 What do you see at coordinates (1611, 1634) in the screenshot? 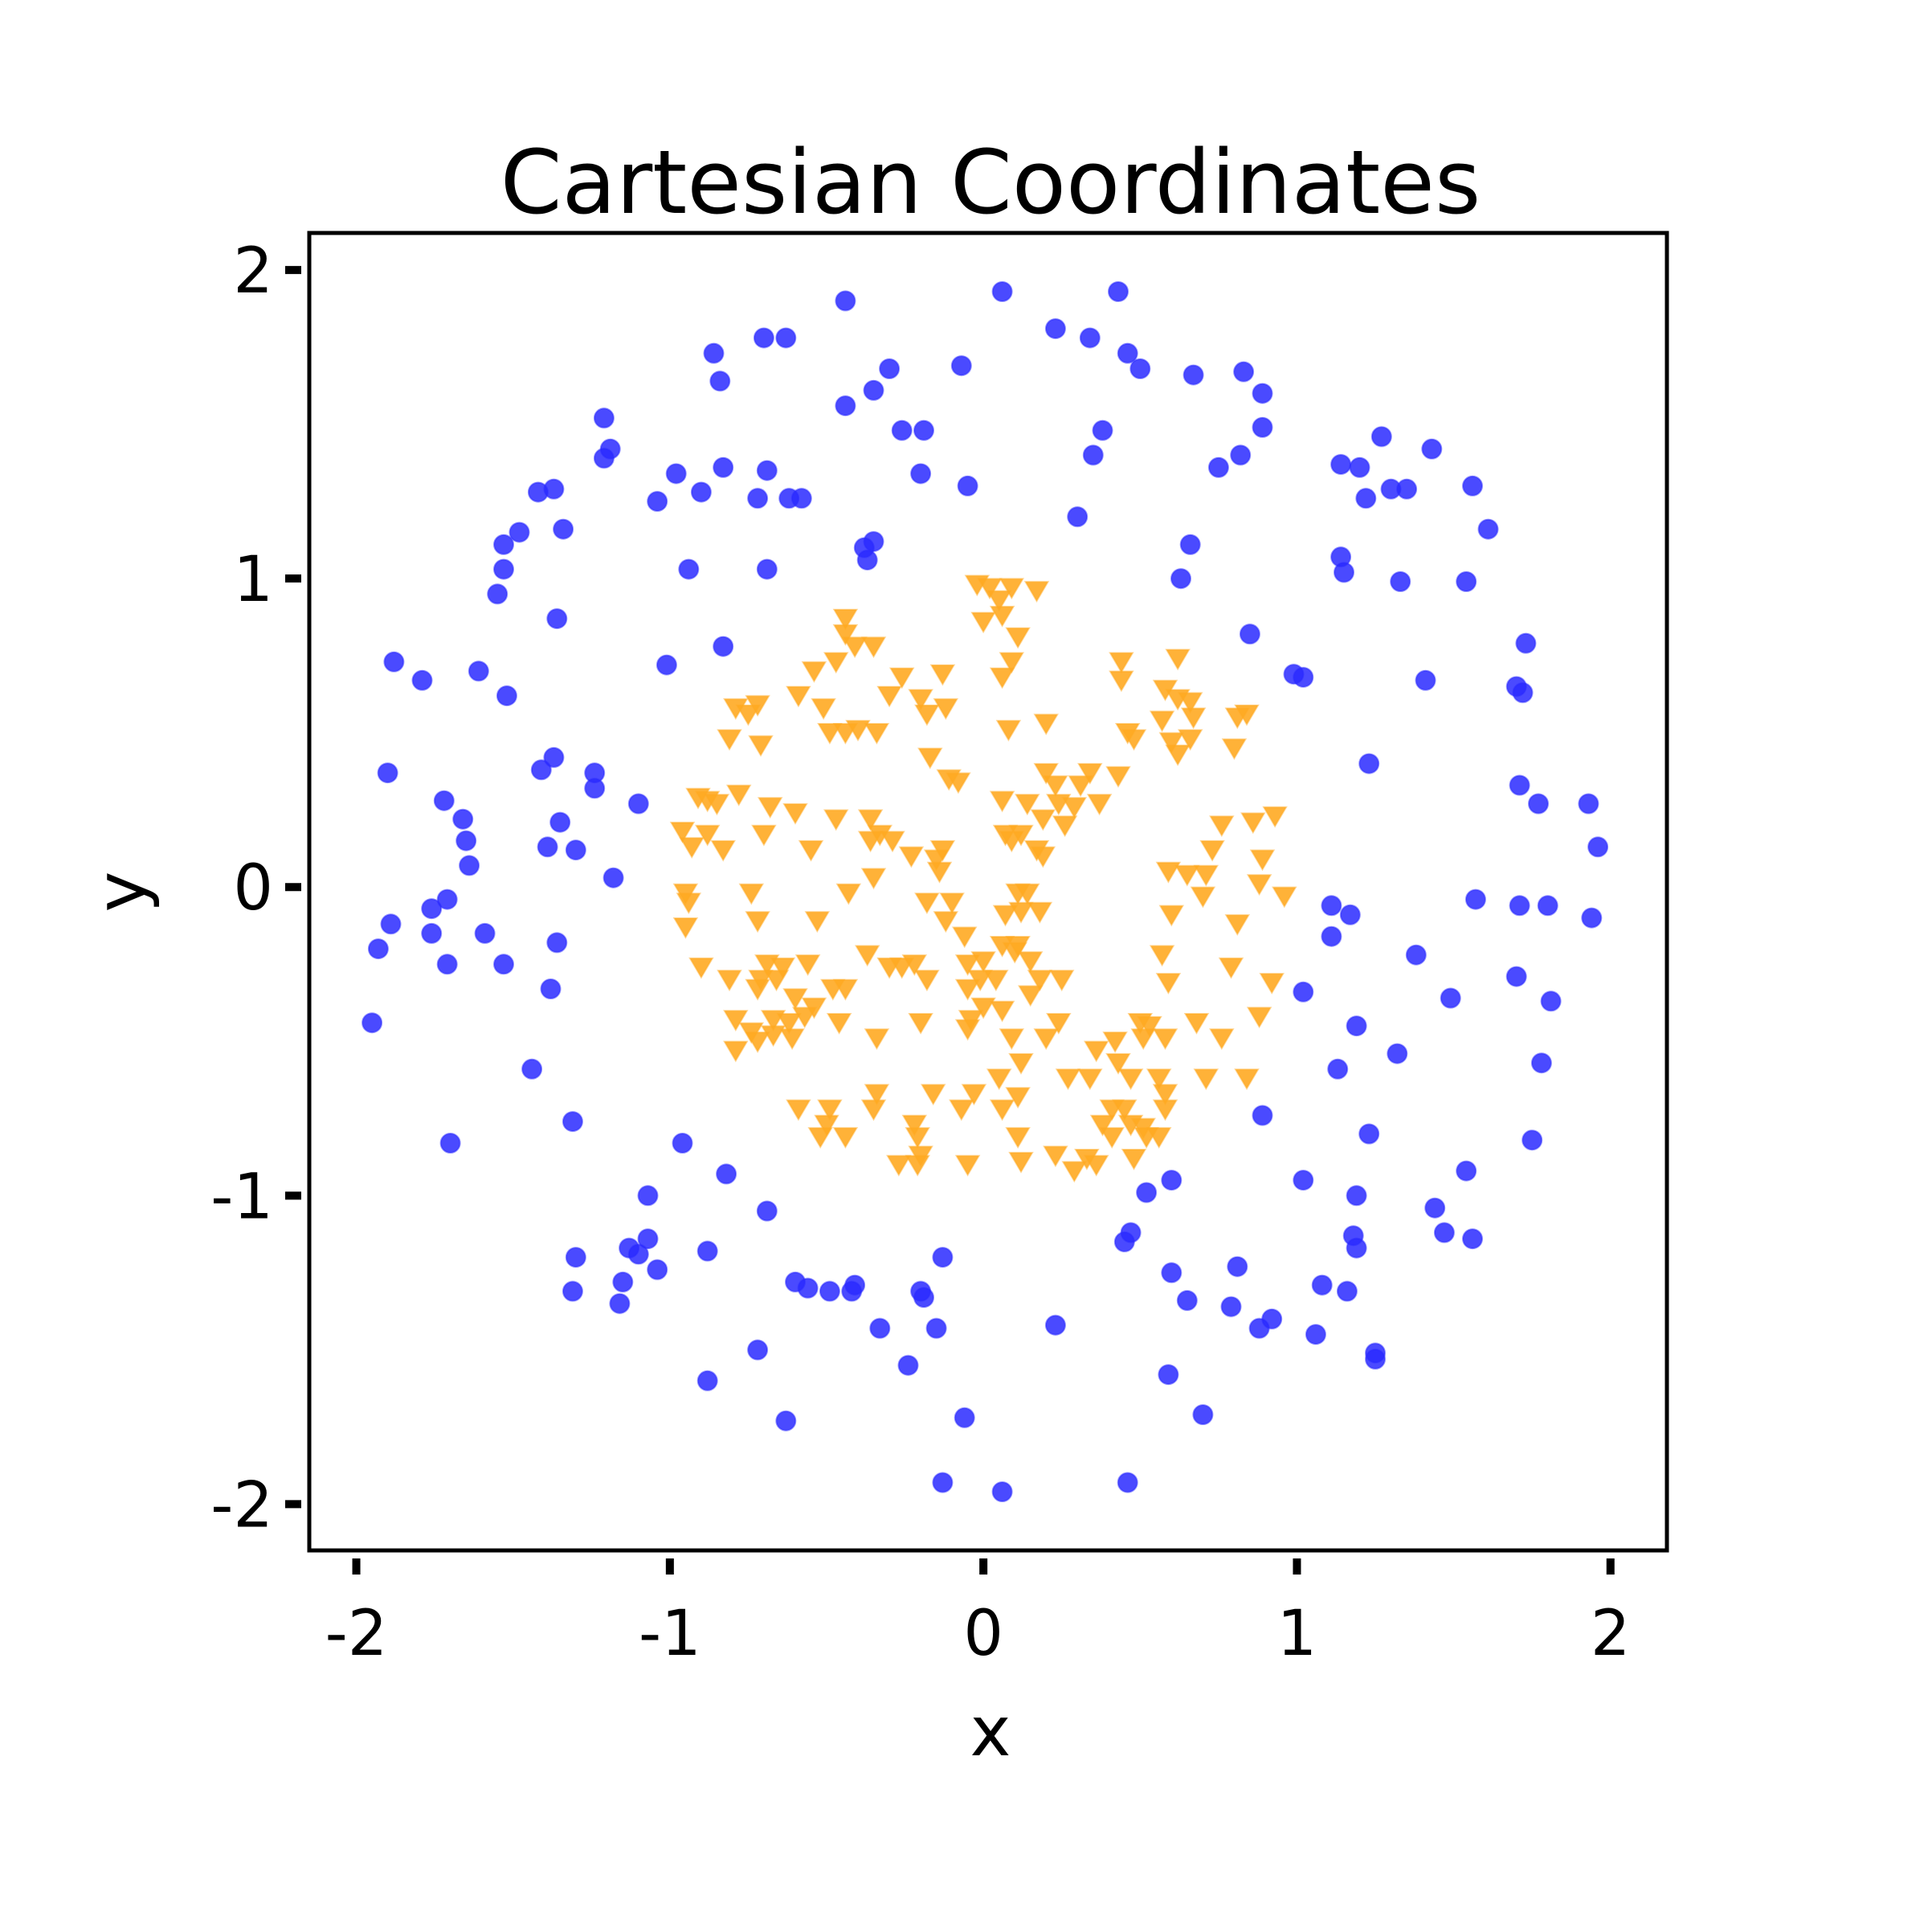
I see `x-tick-label: 2` at bounding box center [1611, 1634].